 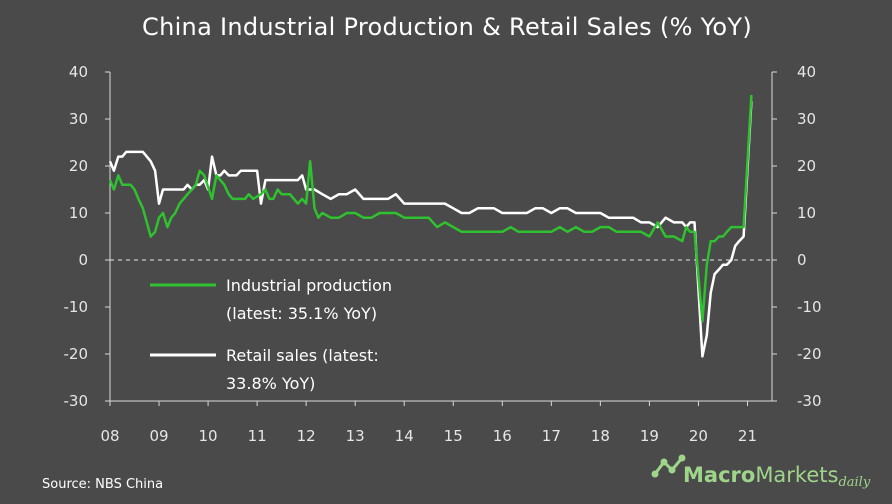 I want to click on legend-label: Retail sales (latest:, so click(x=302, y=355).